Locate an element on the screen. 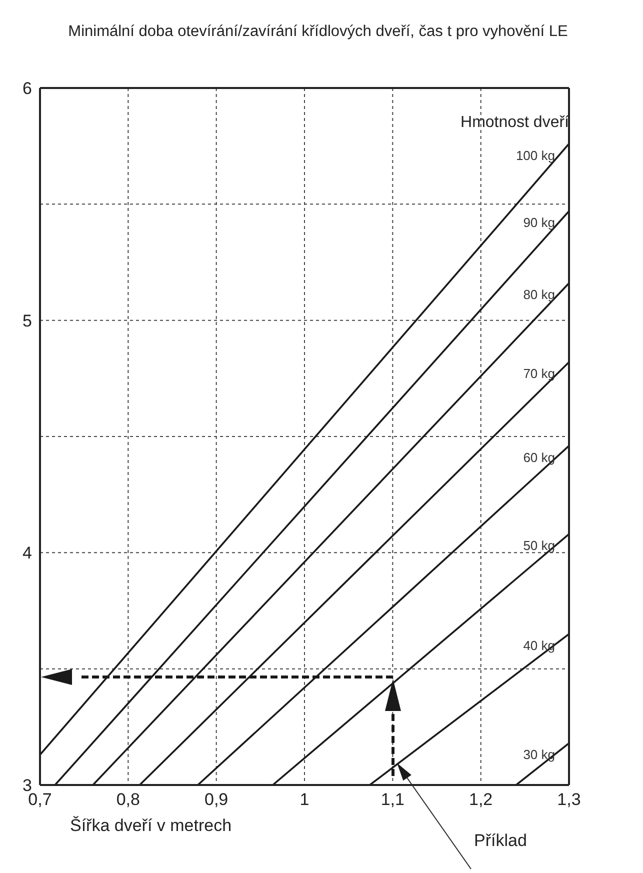 The image size is (643, 873). x-axis-title: Šířka dveří v metrech is located at coordinates (151, 826).